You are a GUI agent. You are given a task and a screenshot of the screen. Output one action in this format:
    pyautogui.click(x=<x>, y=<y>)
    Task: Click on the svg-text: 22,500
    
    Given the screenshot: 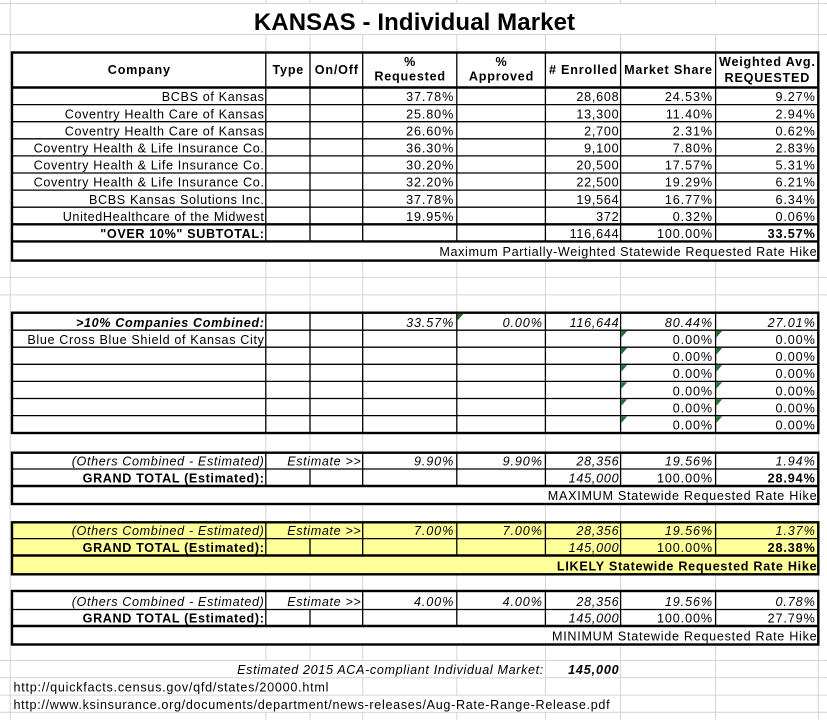 What is the action you would take?
    pyautogui.click(x=597, y=183)
    